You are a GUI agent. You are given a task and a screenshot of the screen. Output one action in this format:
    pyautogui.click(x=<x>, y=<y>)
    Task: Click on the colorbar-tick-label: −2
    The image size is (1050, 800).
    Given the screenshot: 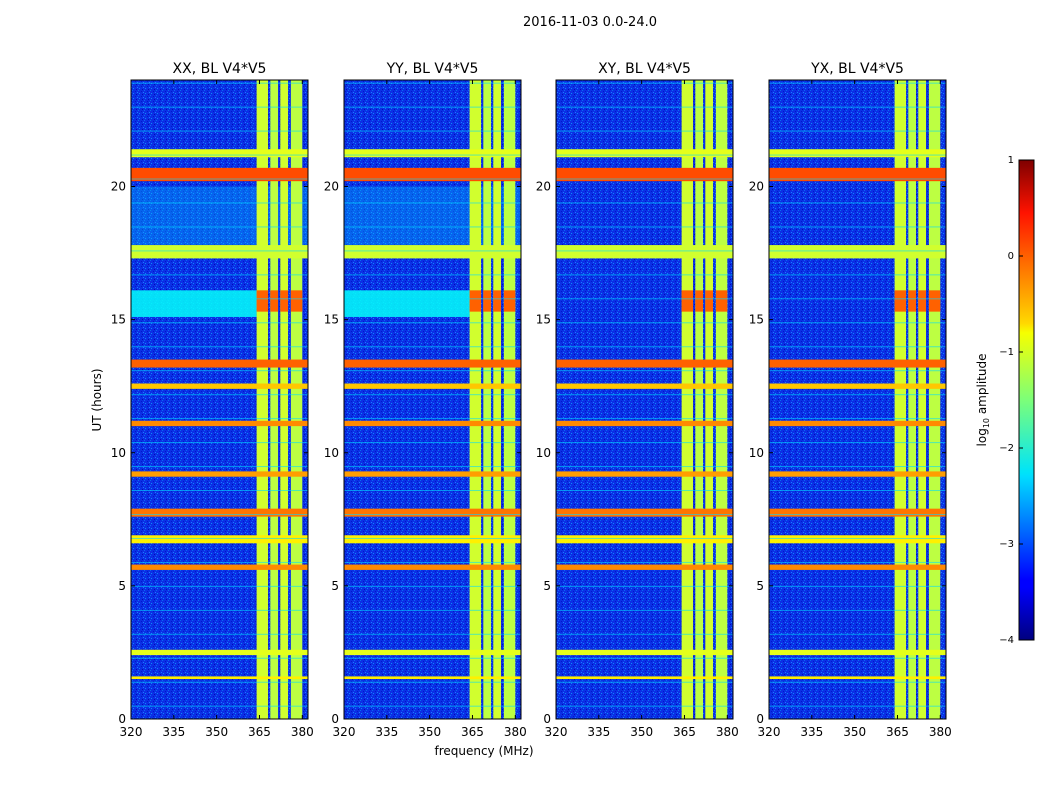 What is the action you would take?
    pyautogui.click(x=1006, y=448)
    